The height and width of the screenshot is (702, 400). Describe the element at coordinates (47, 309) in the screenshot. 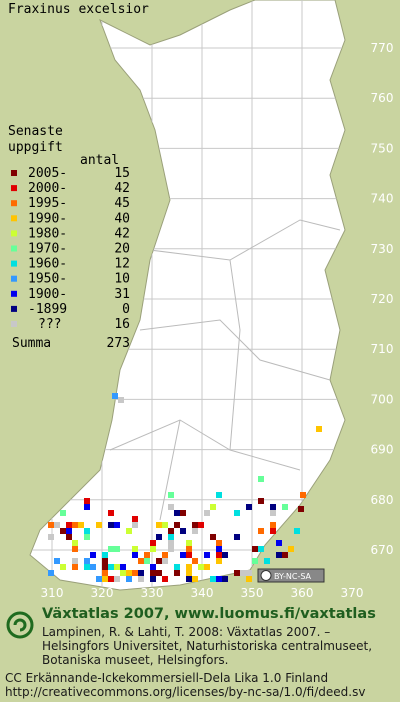

I see `legend-label: -1899` at that location.